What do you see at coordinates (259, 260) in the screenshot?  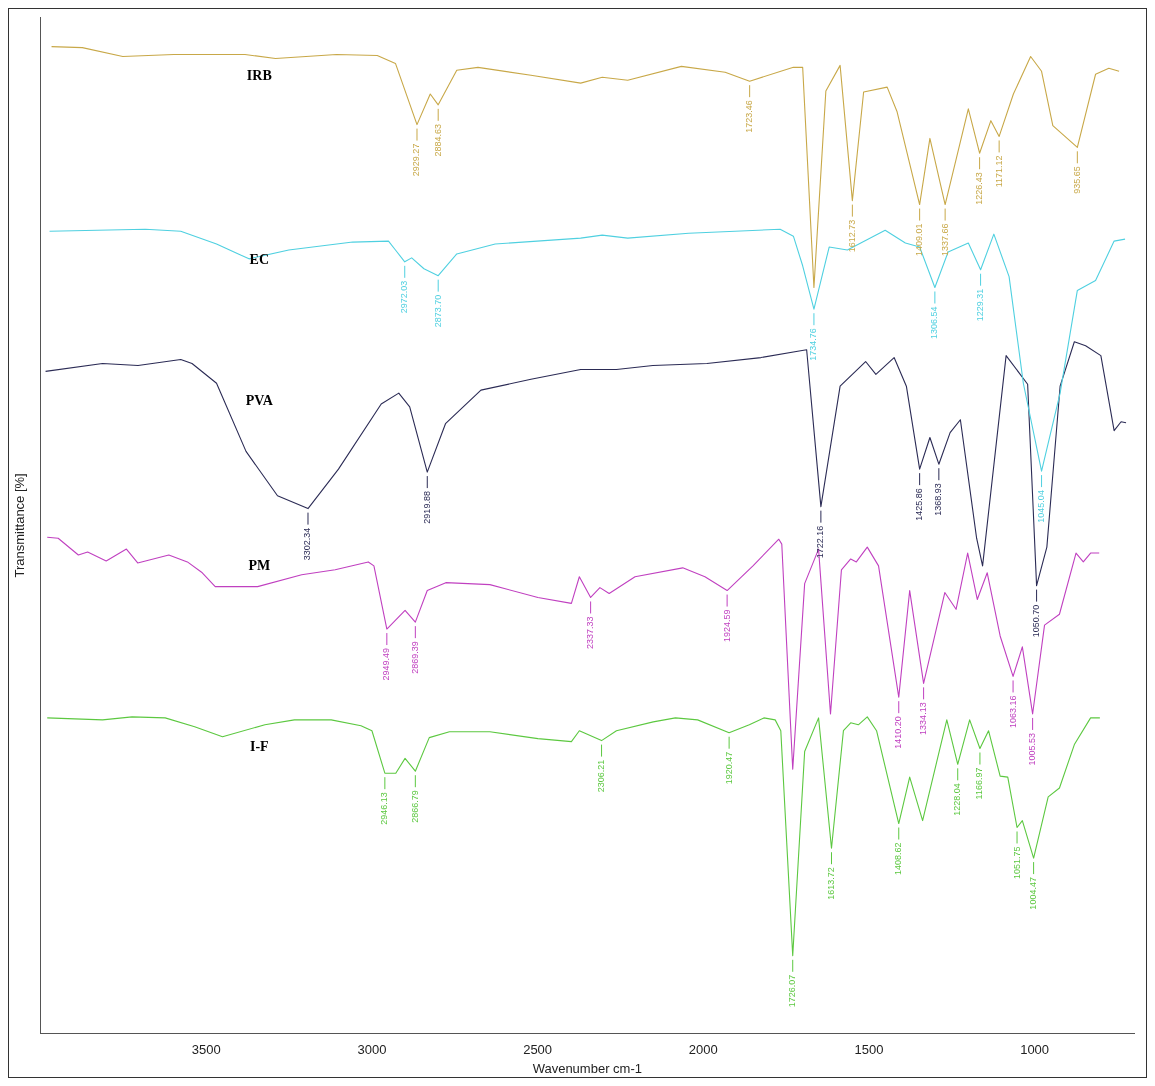 I see `series-label: EC` at bounding box center [259, 260].